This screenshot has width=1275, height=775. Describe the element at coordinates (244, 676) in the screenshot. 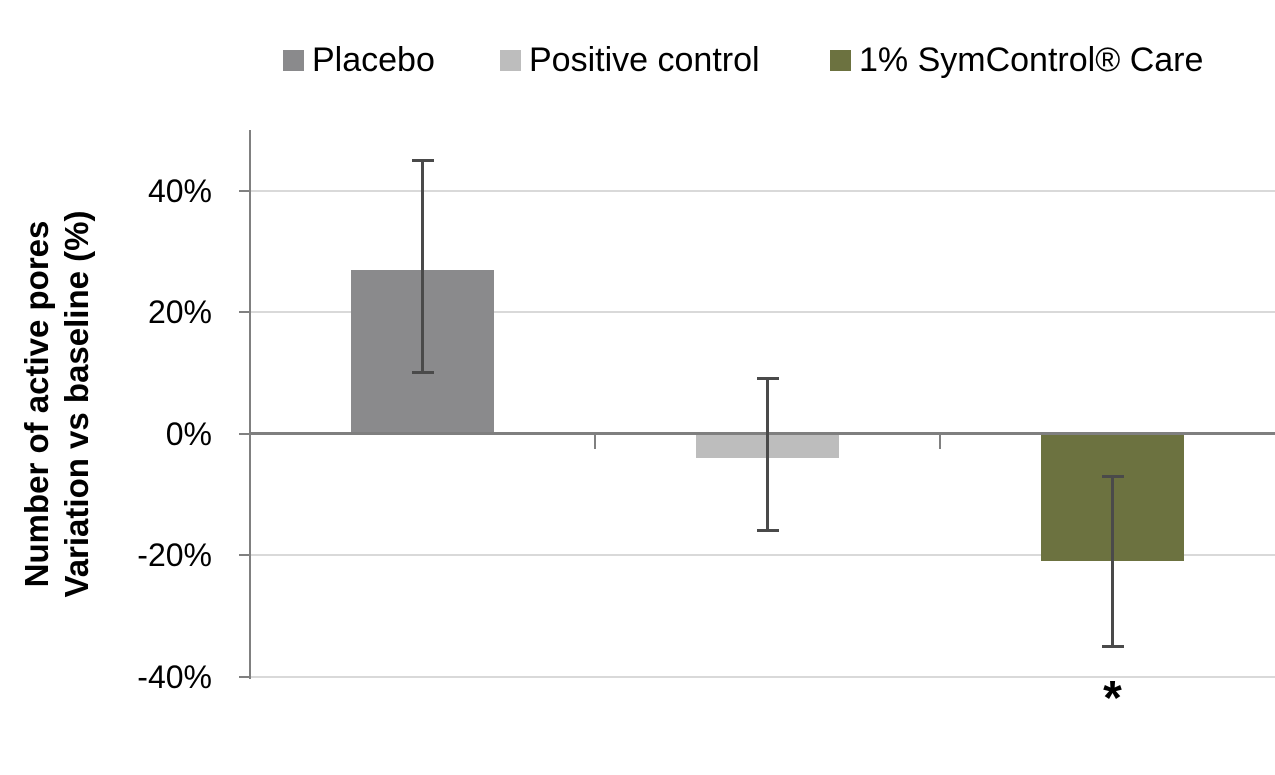

I see `y-axis-tick--40` at that location.